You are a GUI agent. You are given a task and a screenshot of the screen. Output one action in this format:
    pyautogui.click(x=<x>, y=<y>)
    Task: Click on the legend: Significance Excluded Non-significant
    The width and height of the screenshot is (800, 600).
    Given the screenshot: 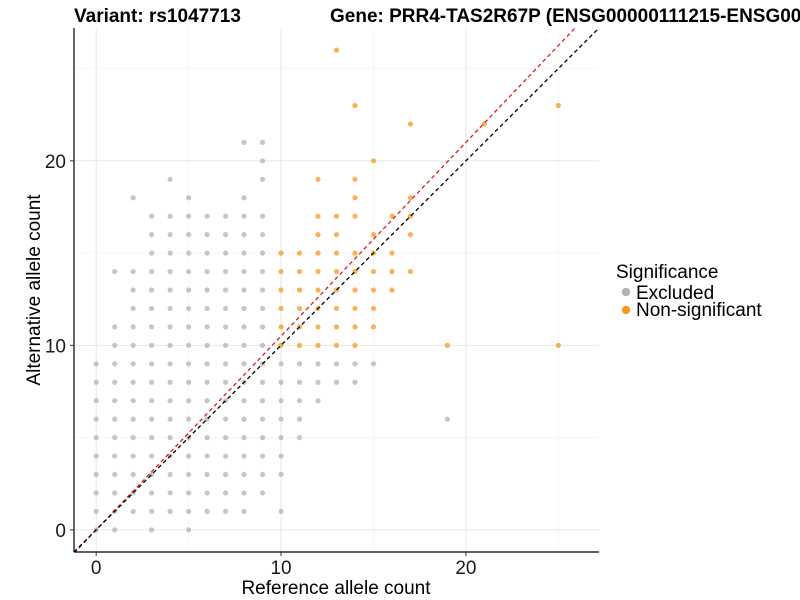 What is the action you would take?
    pyautogui.click(x=689, y=291)
    